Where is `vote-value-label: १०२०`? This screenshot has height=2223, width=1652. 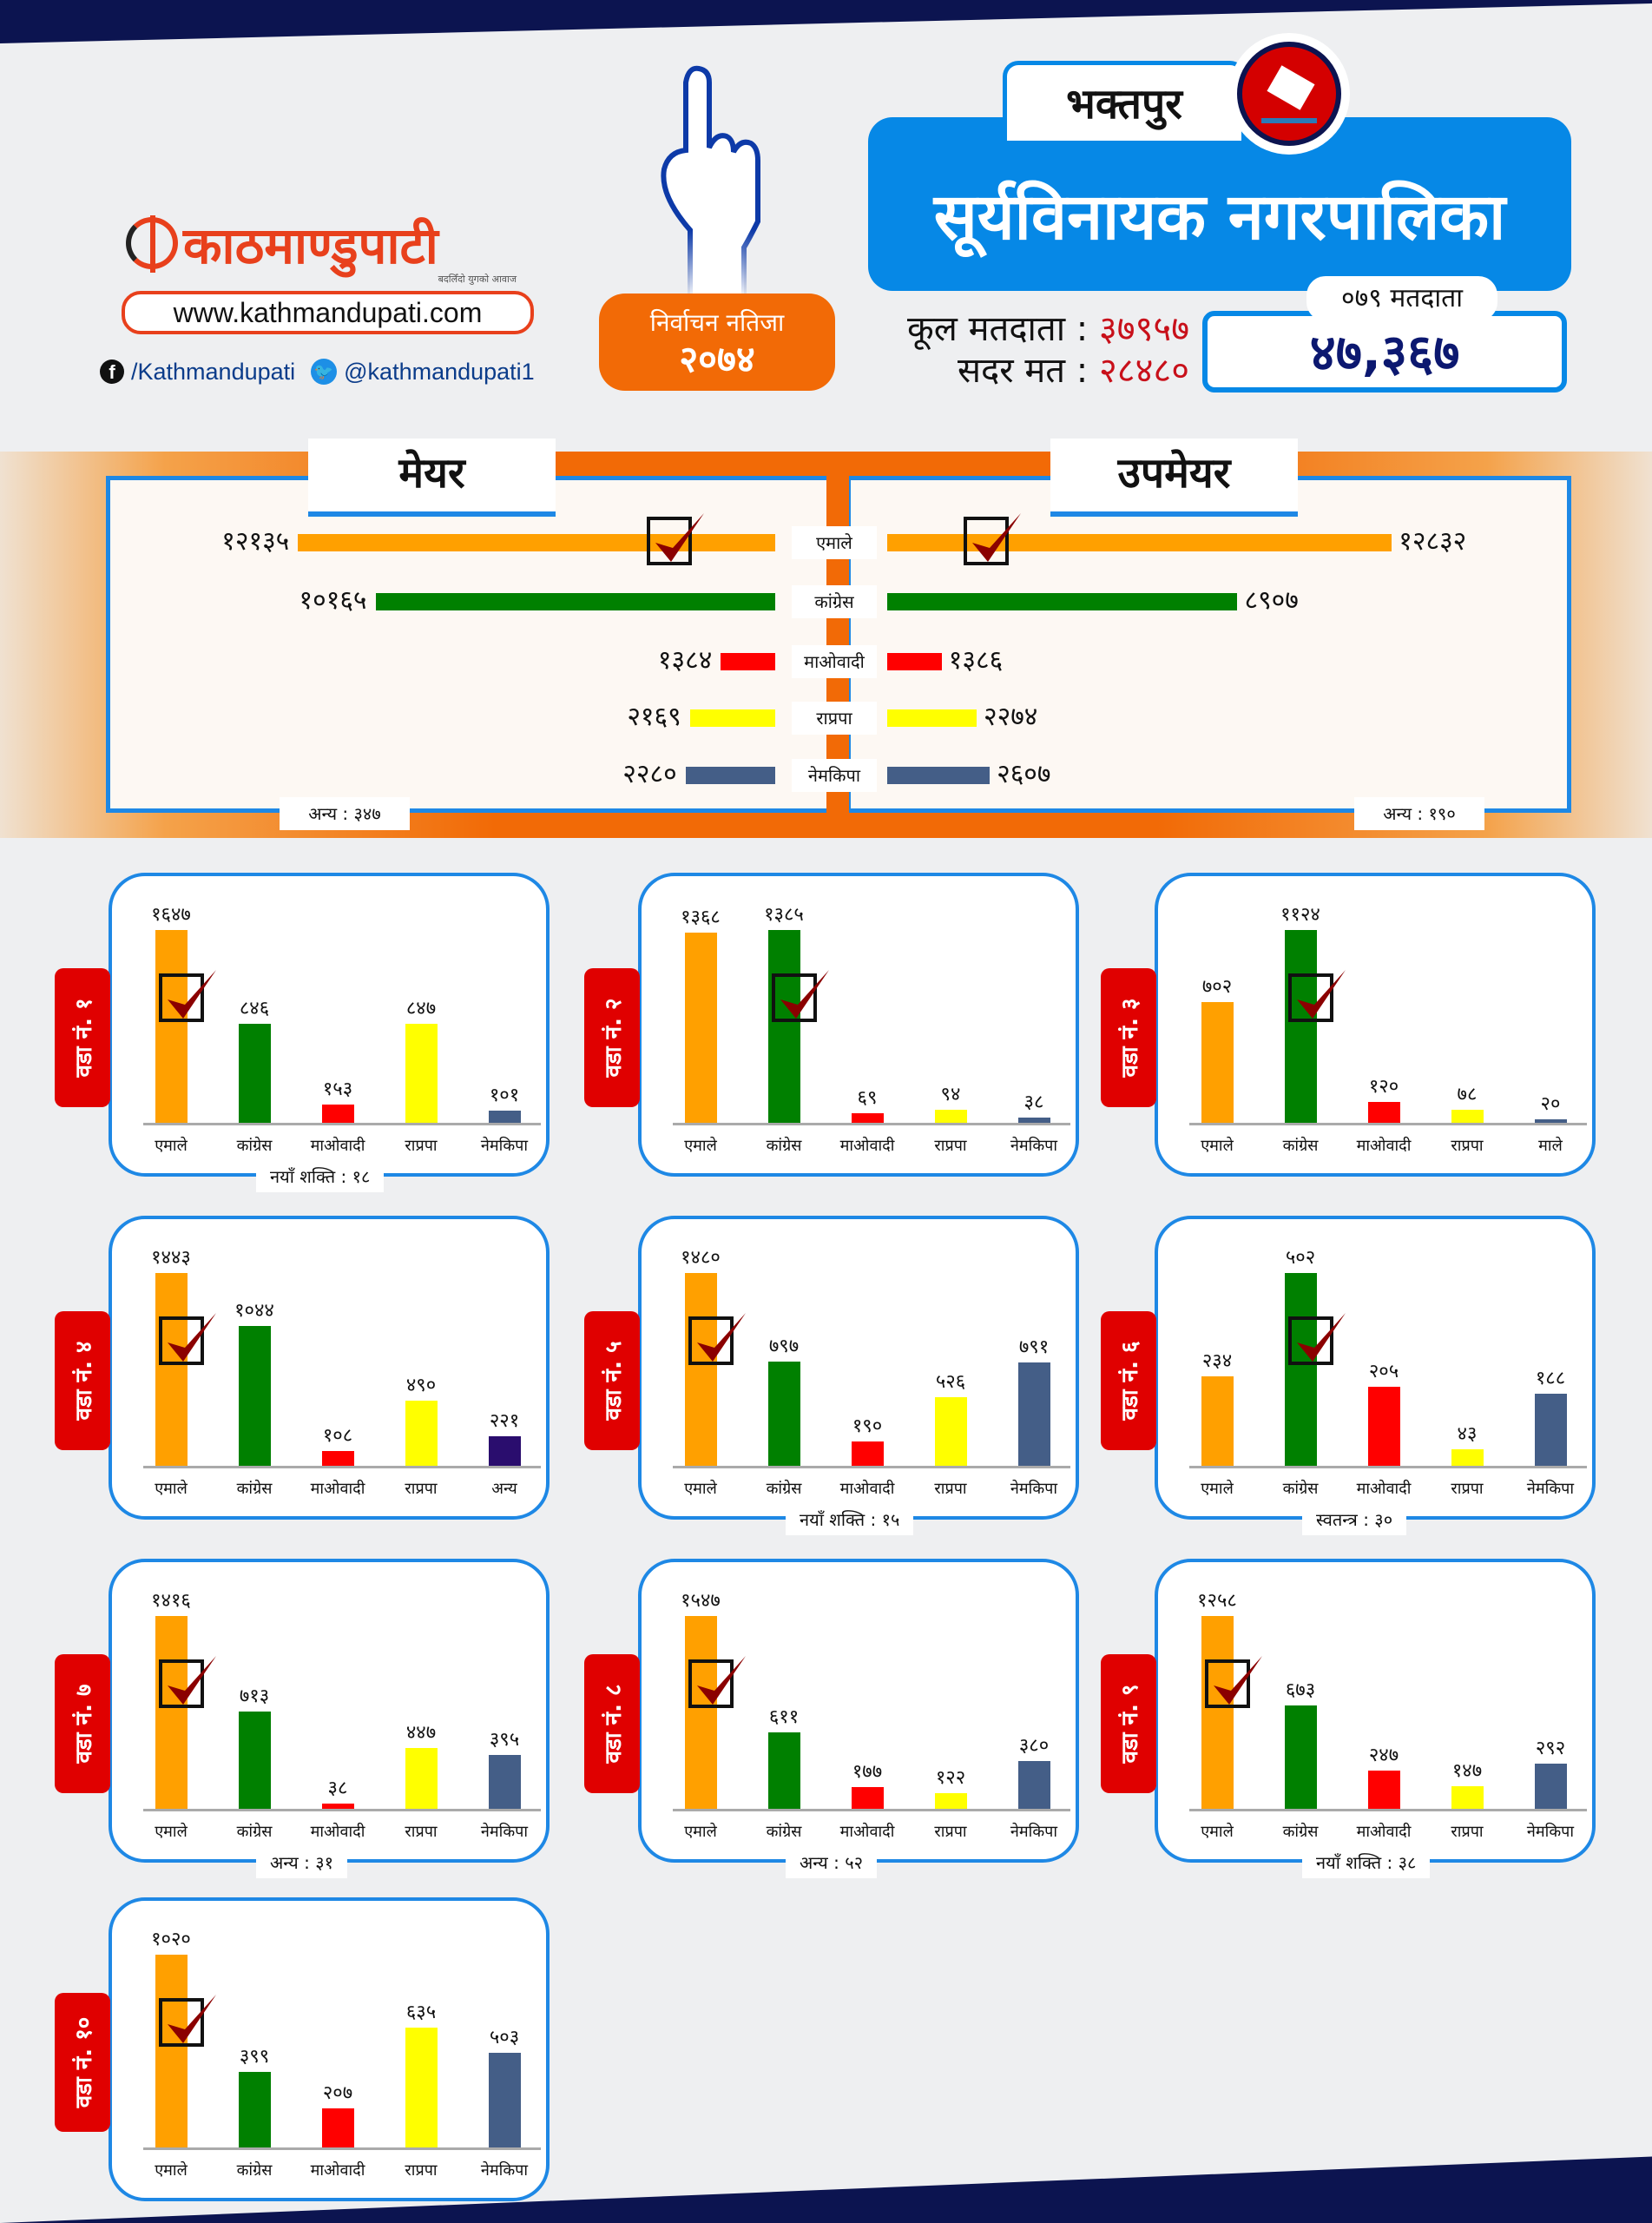
vote-value-label: १०२० is located at coordinates (171, 1940).